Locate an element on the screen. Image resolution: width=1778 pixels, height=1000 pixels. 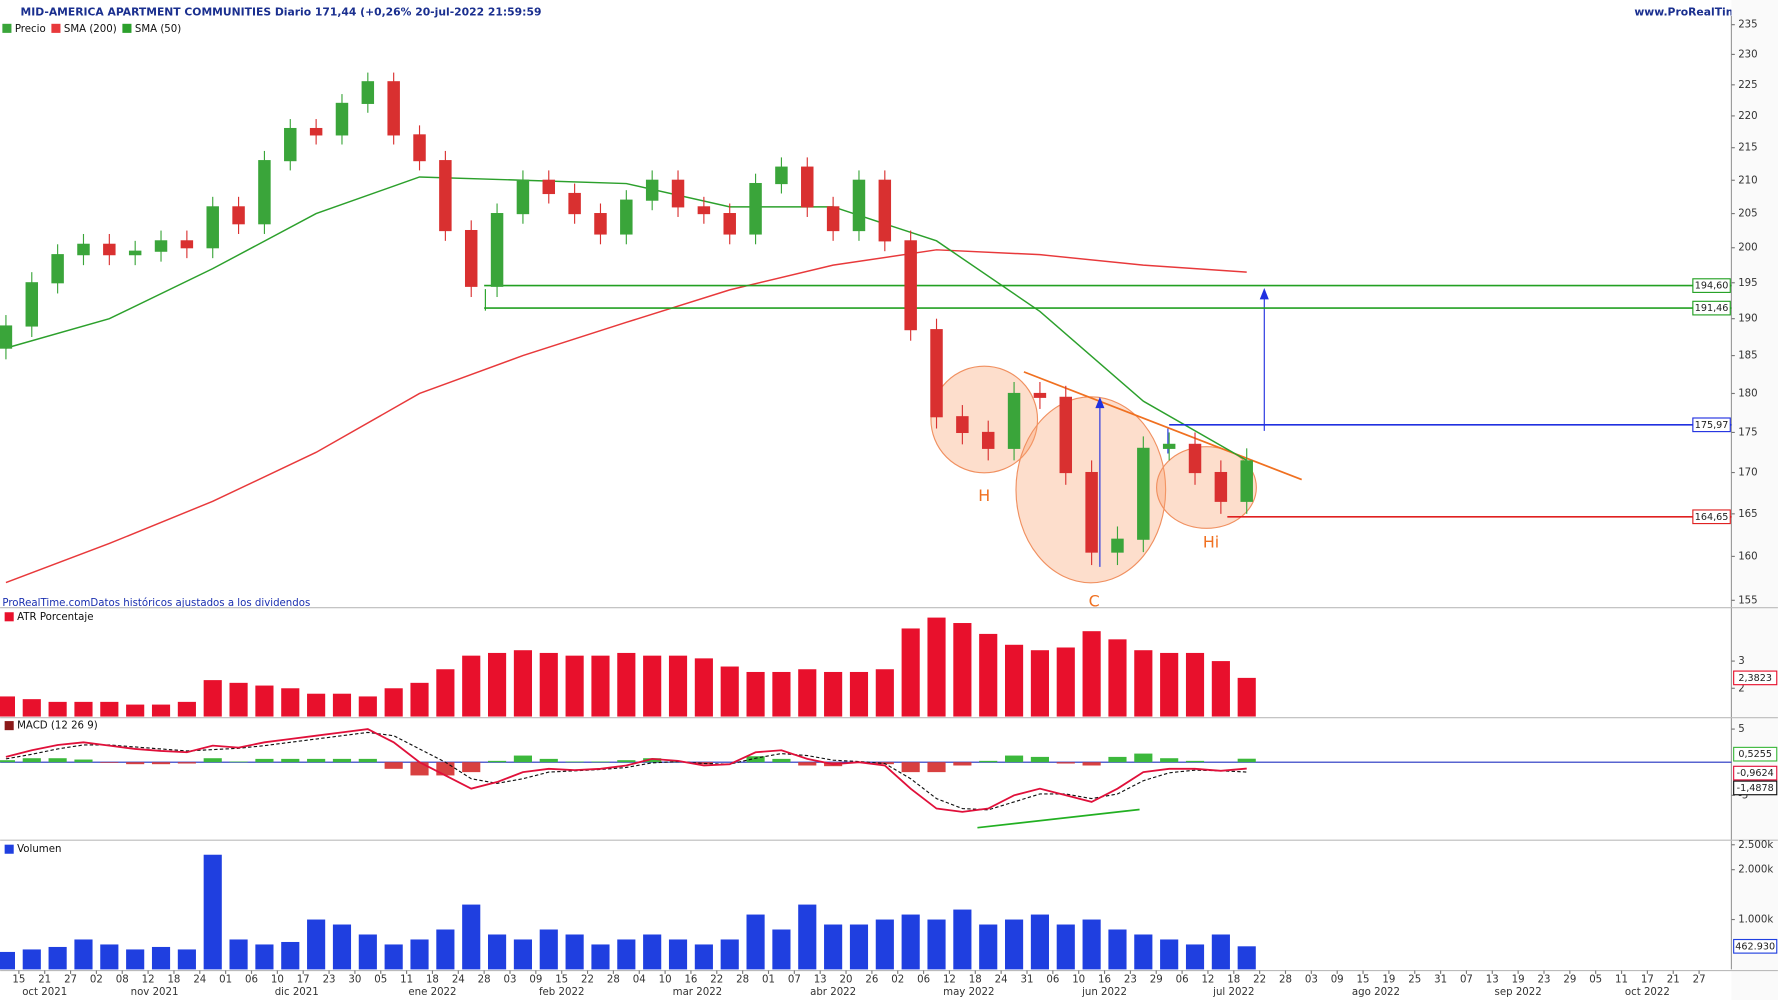
value-label: 191,46 is located at coordinates (1712, 308).